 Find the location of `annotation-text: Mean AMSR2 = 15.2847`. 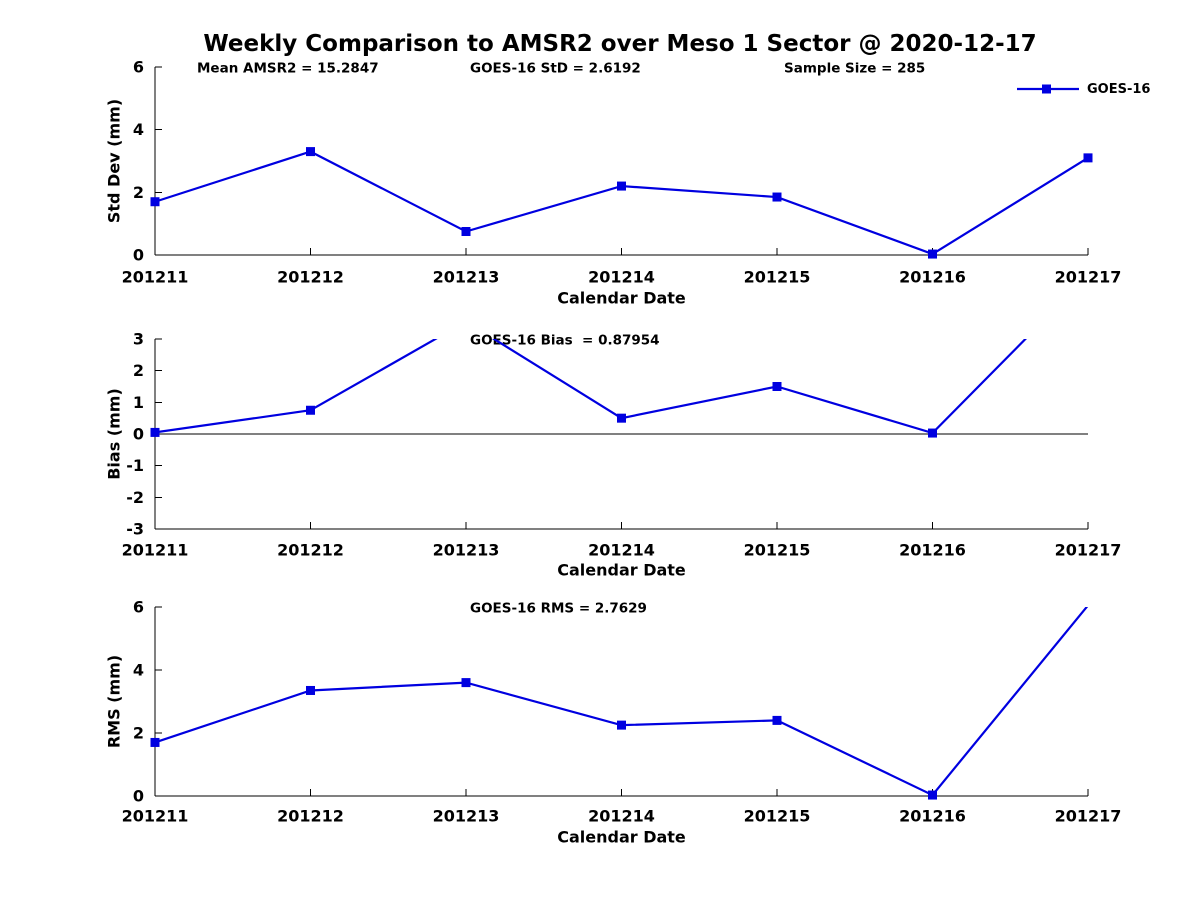

annotation-text: Mean AMSR2 = 15.2847 is located at coordinates (288, 69).